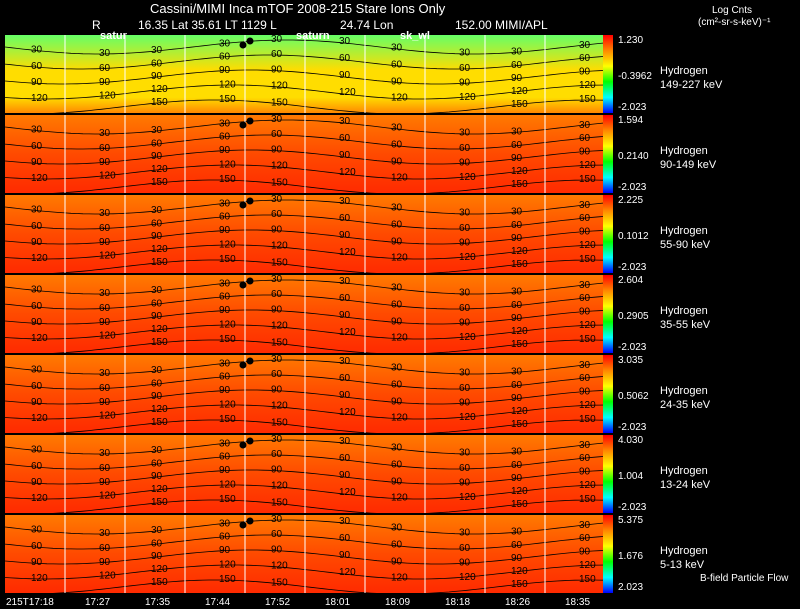 This screenshot has width=800, height=609. Describe the element at coordinates (688, 165) in the screenshot. I see `energy-label: 90-149 keV` at that location.